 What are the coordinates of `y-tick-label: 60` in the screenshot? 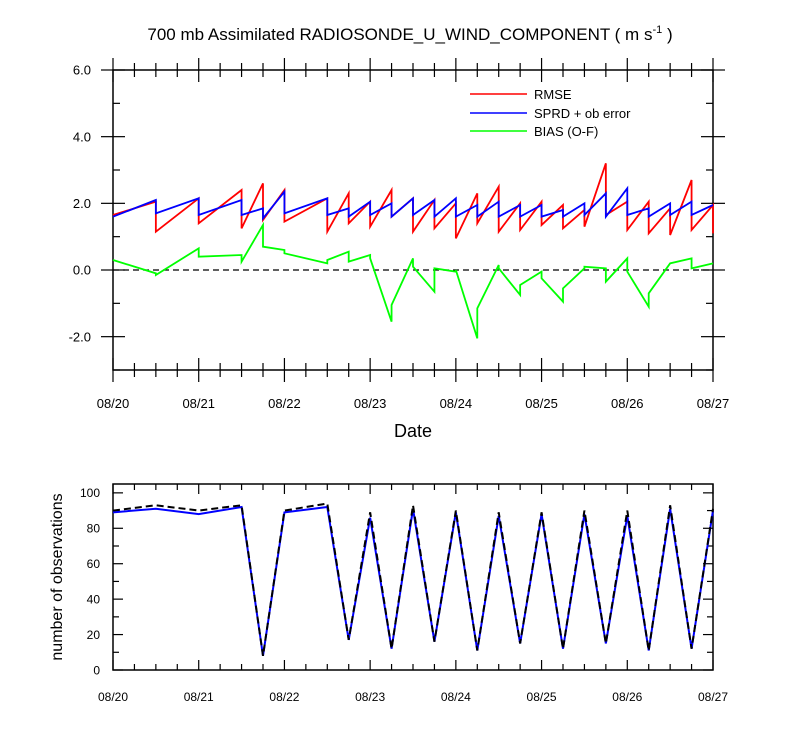 It's located at (94, 564).